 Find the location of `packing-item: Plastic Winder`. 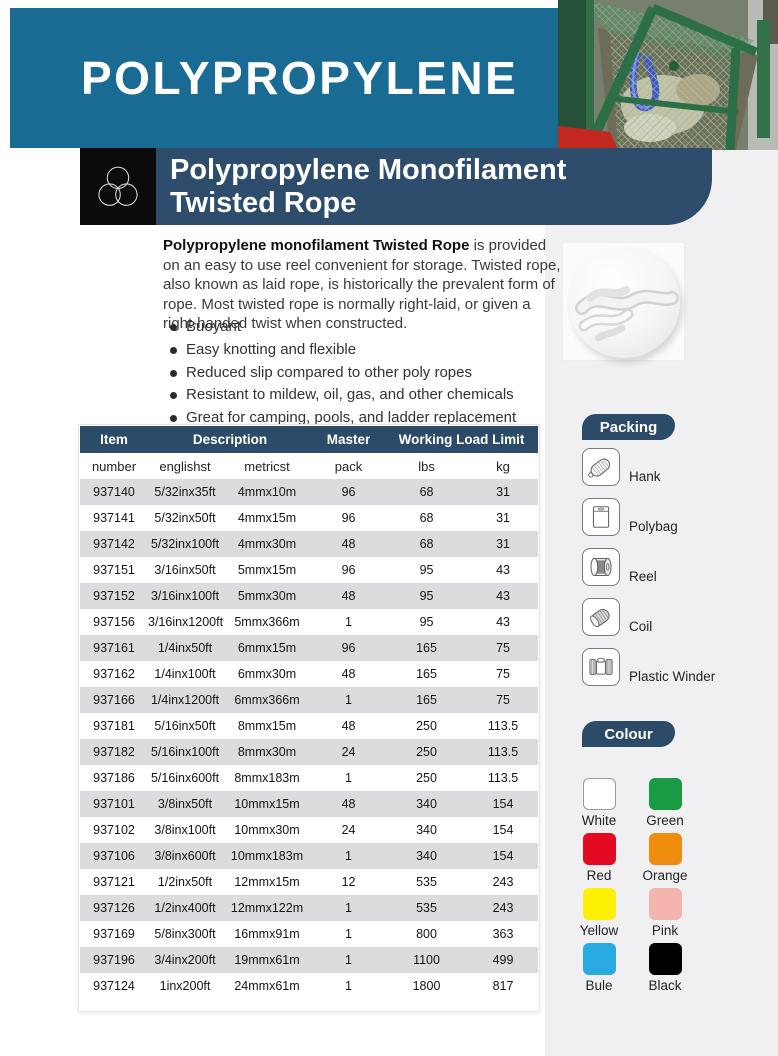

packing-item: Plastic Winder is located at coordinates (678, 667).